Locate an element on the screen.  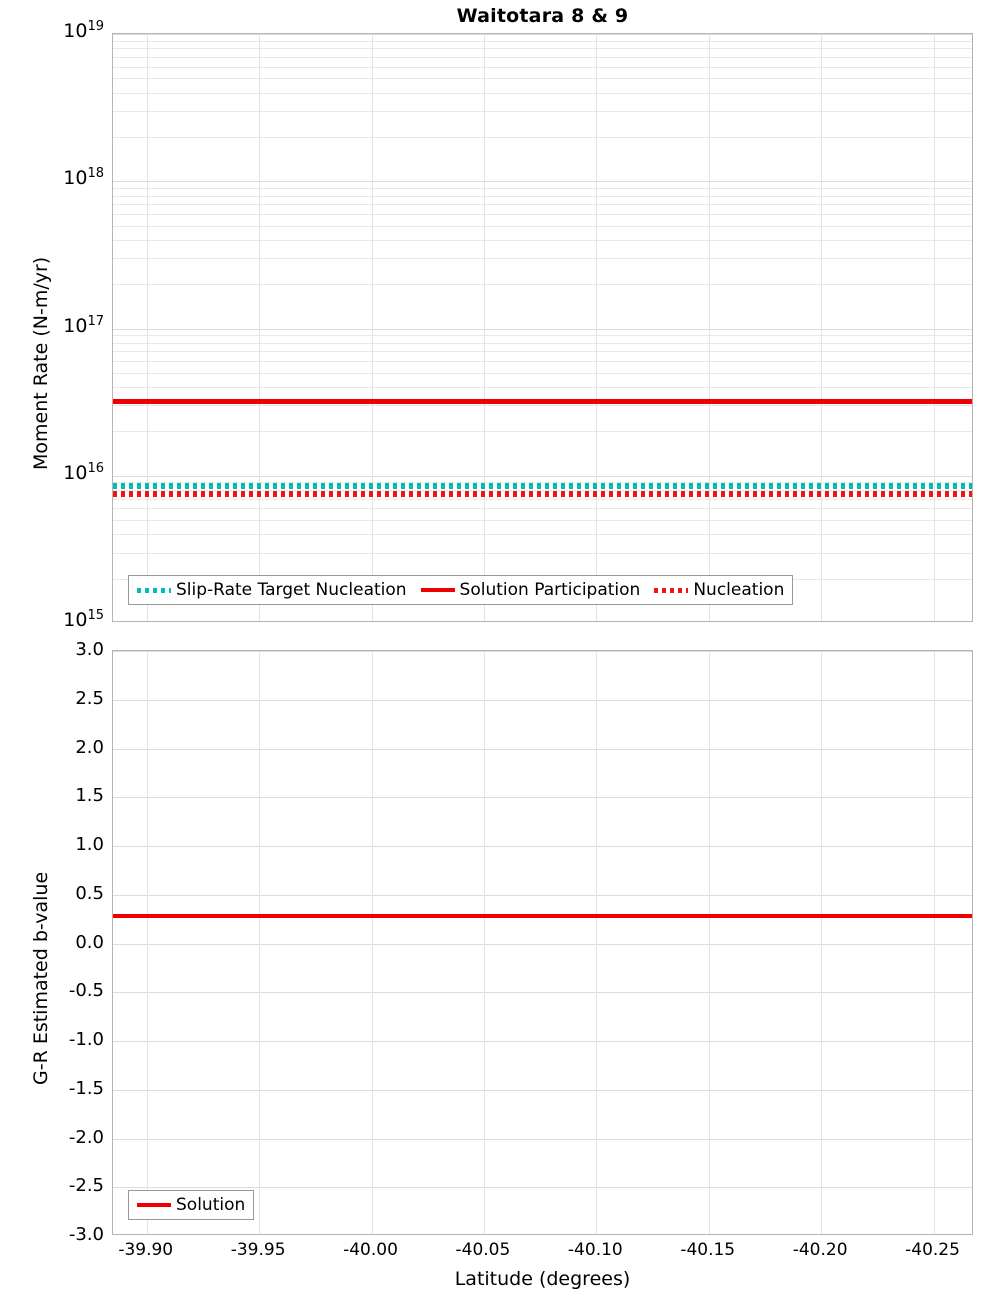
series-line-solution is located at coordinates (542, 916).